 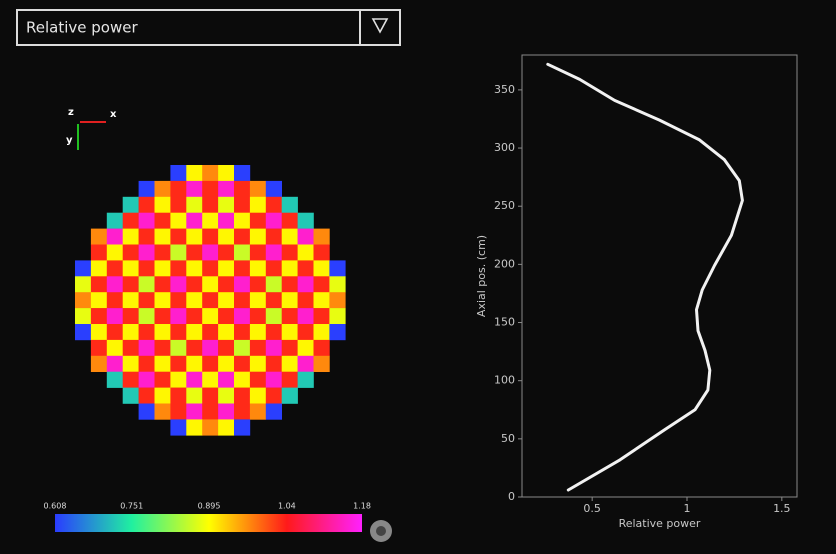 I want to click on y-tick-label: 200, so click(x=504, y=263).